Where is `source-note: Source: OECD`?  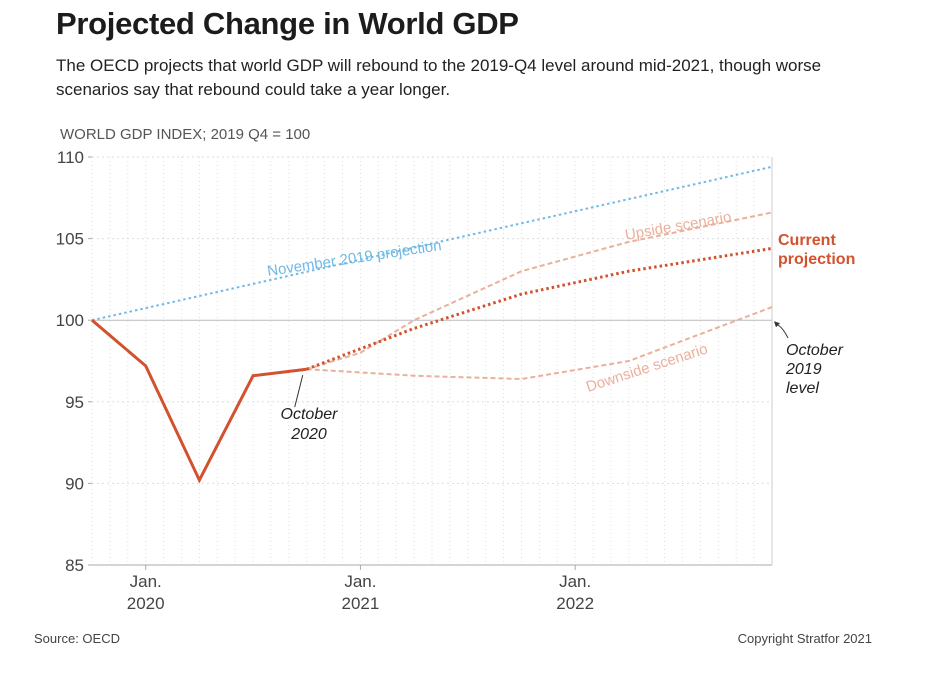
source-note: Source: OECD is located at coordinates (77, 638).